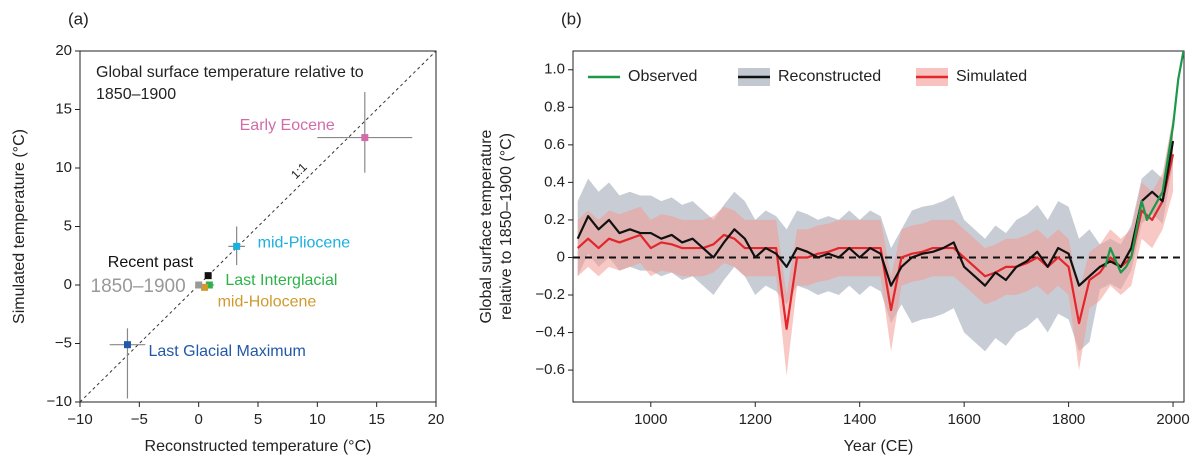 Image resolution: width=1193 pixels, height=465 pixels. Describe the element at coordinates (963, 419) in the screenshot. I see `x-tick-label: 1600` at that location.